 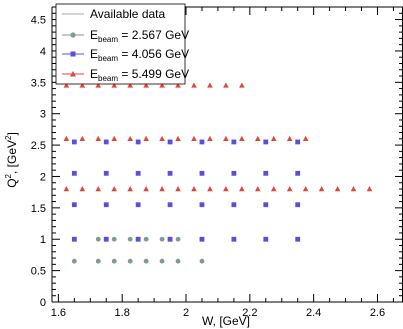 I want to click on legend-available-label: Available data, so click(x=127, y=14).